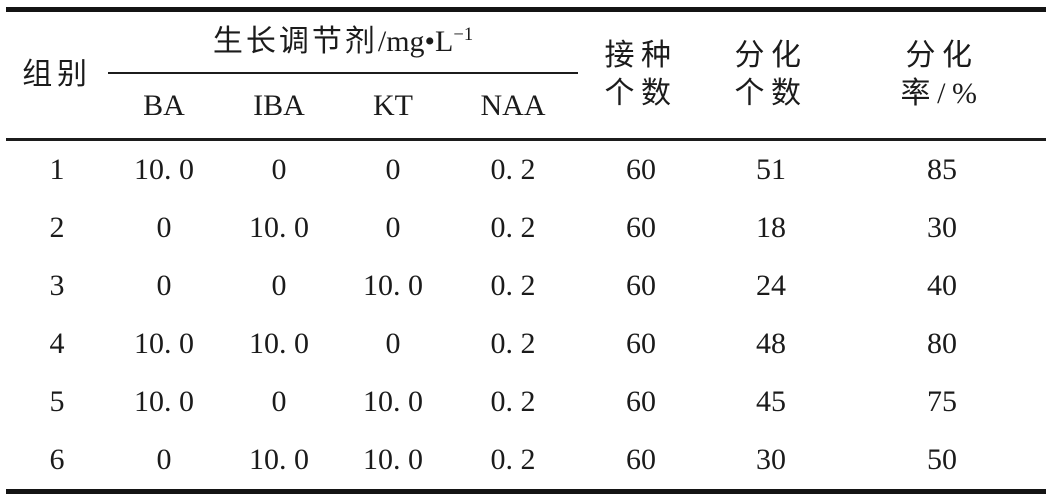 The width and height of the screenshot is (1056, 496). What do you see at coordinates (57, 459) in the screenshot?
I see `table-cell: 6` at bounding box center [57, 459].